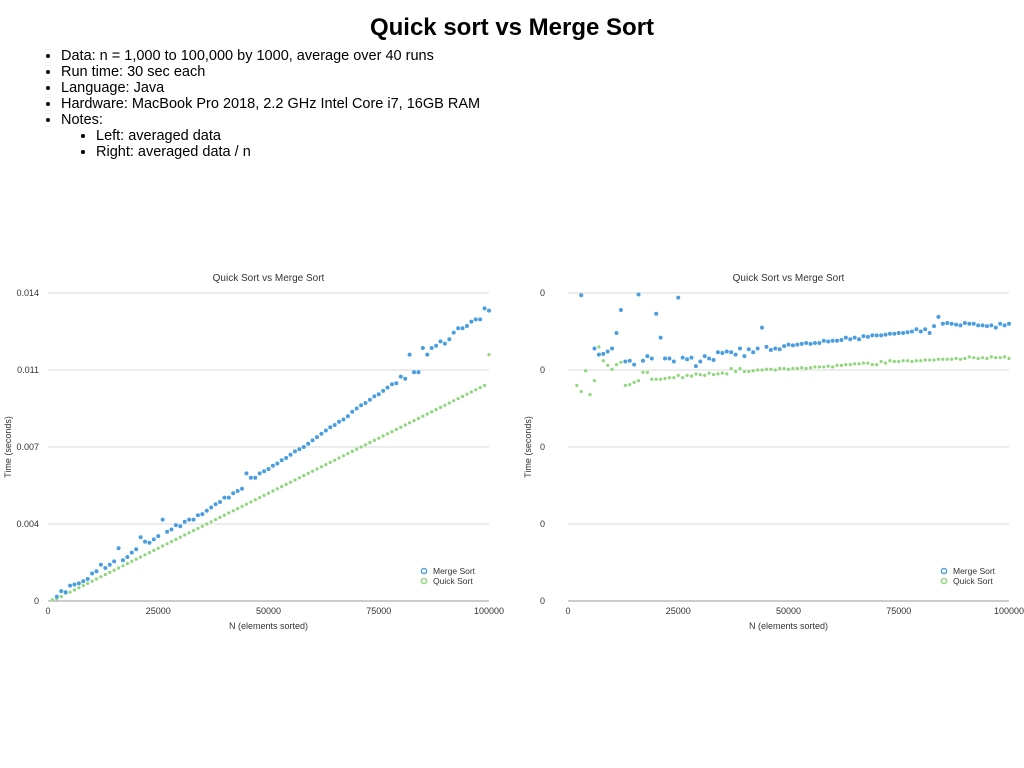 This screenshot has width=1024, height=768. Describe the element at coordinates (788, 611) in the screenshot. I see `x-tick-label: 50000` at that location.